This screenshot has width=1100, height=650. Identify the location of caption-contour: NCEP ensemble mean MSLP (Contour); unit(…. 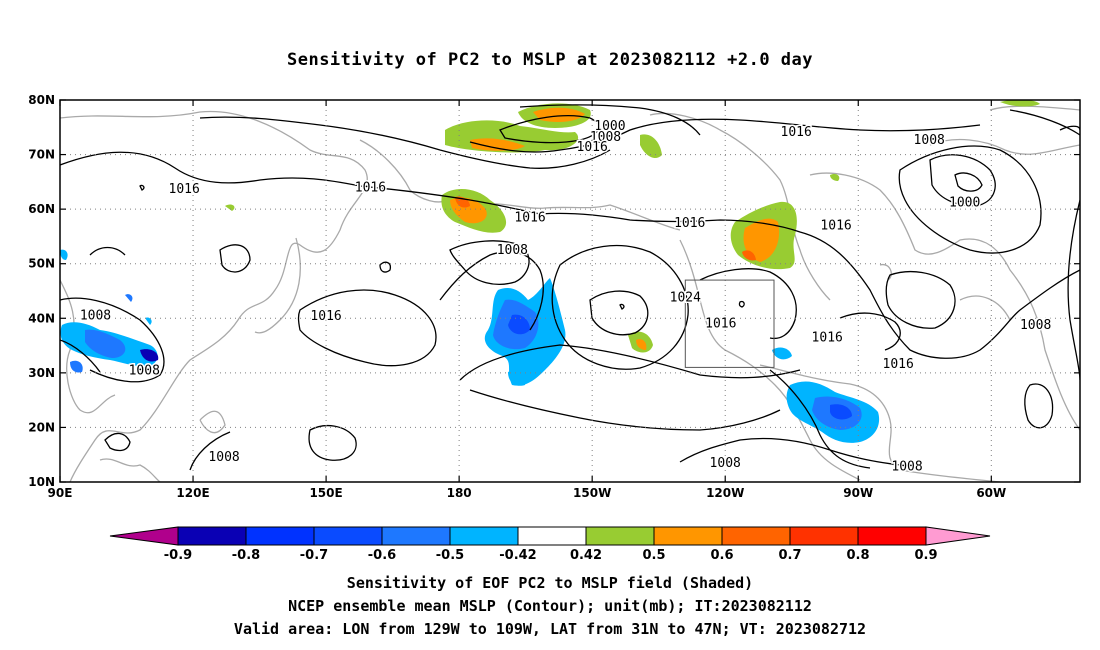
(550, 606).